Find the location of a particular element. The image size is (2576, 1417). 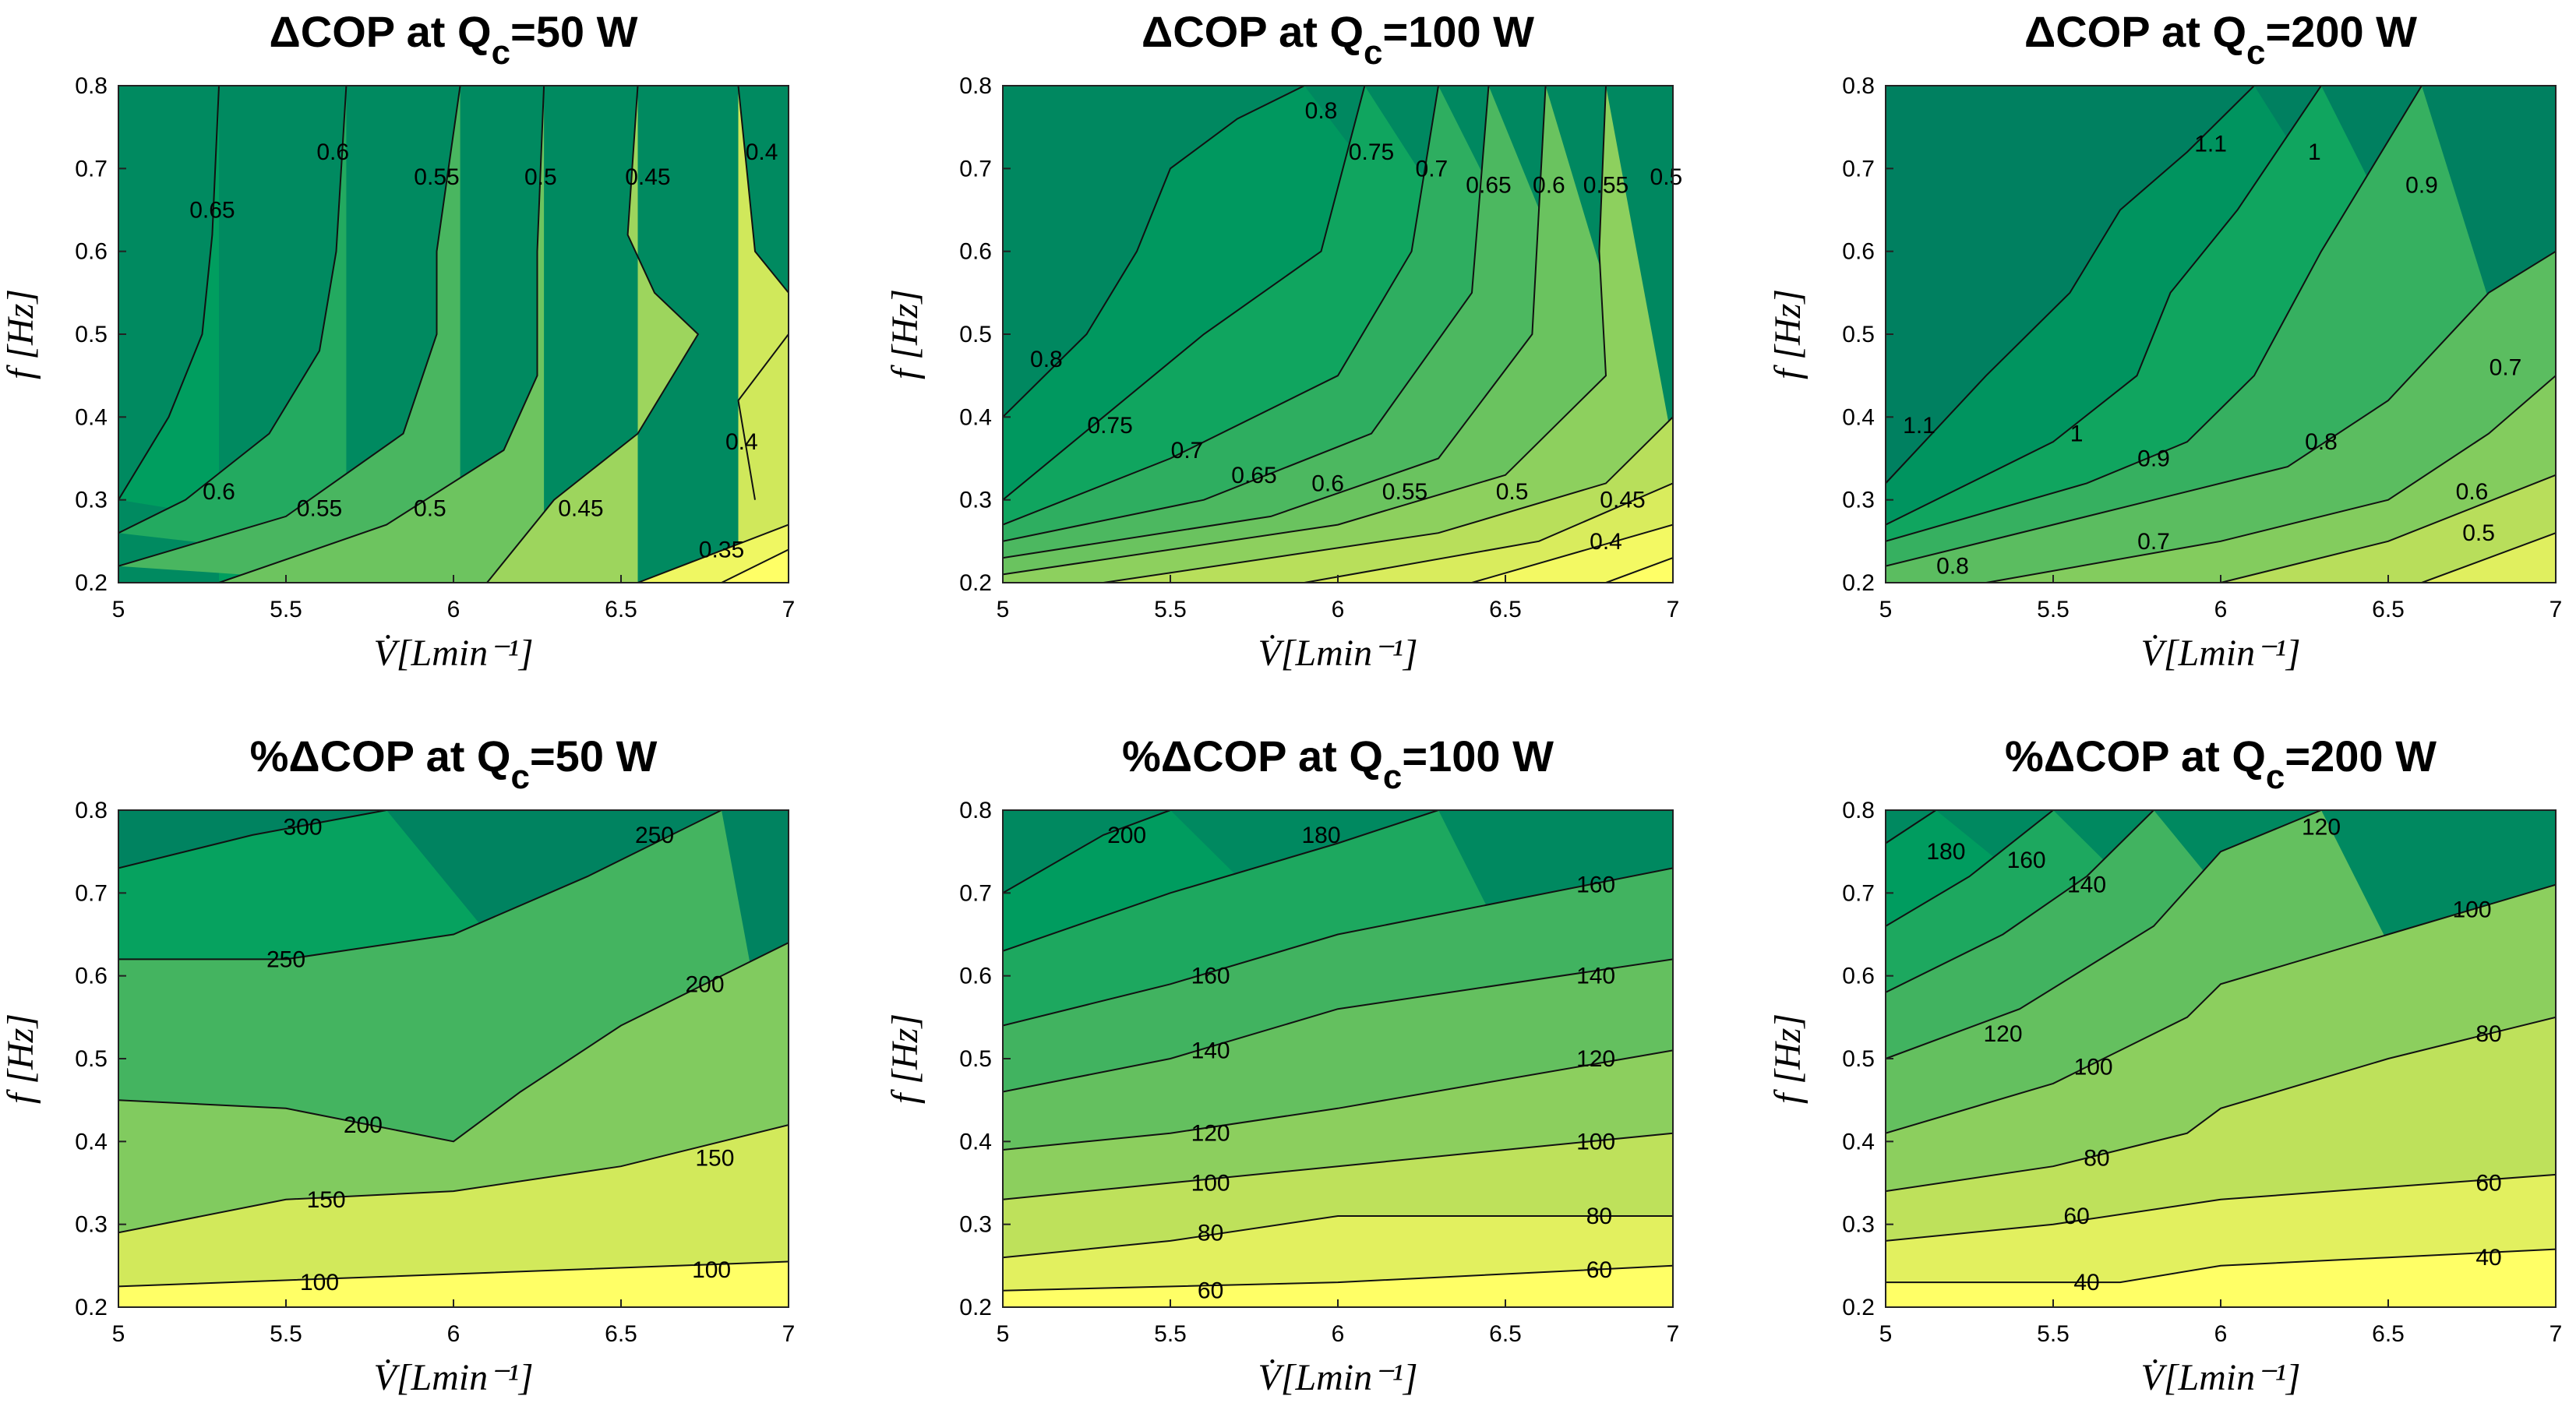

contour-label: 160 is located at coordinates (1210, 976).